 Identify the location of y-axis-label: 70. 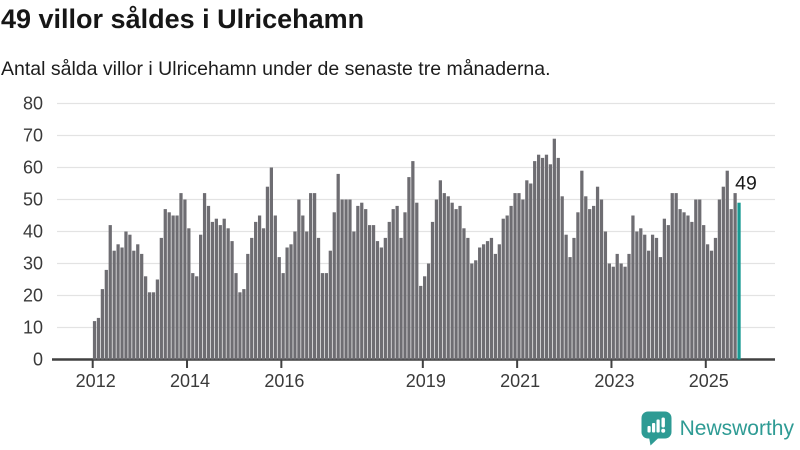
(33, 136).